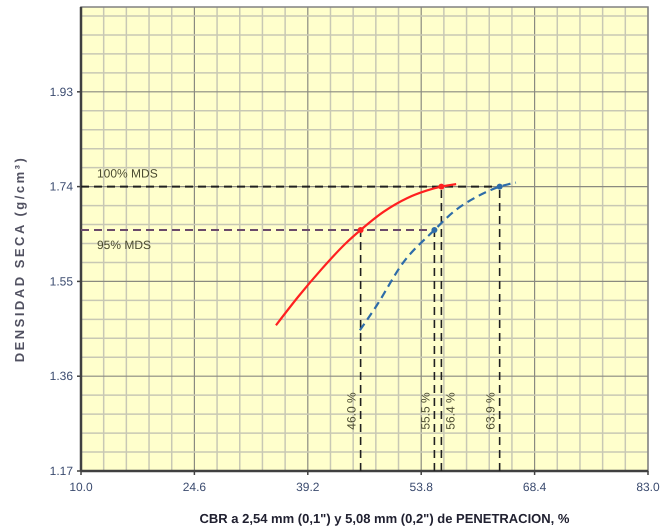 This screenshot has width=661, height=531. Describe the element at coordinates (422, 487) in the screenshot. I see `x-tick-label: 53.8` at that location.